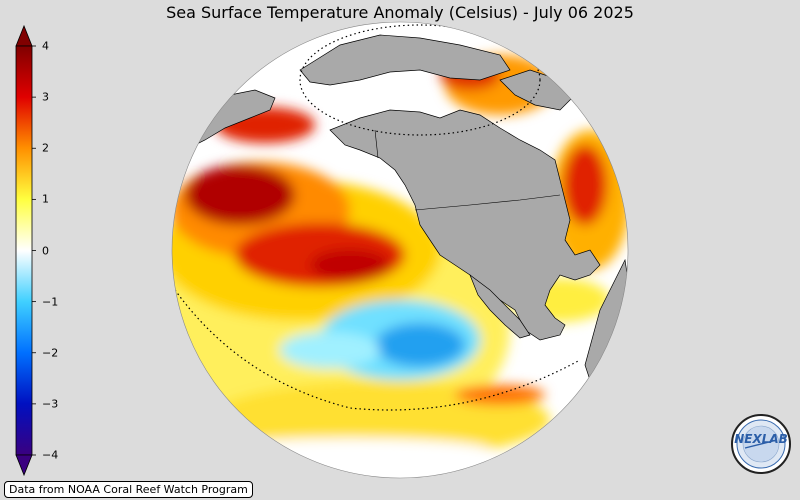 Image resolution: width=800 pixels, height=500 pixels. I want to click on colorbar-tick-label: 2, so click(45, 148).